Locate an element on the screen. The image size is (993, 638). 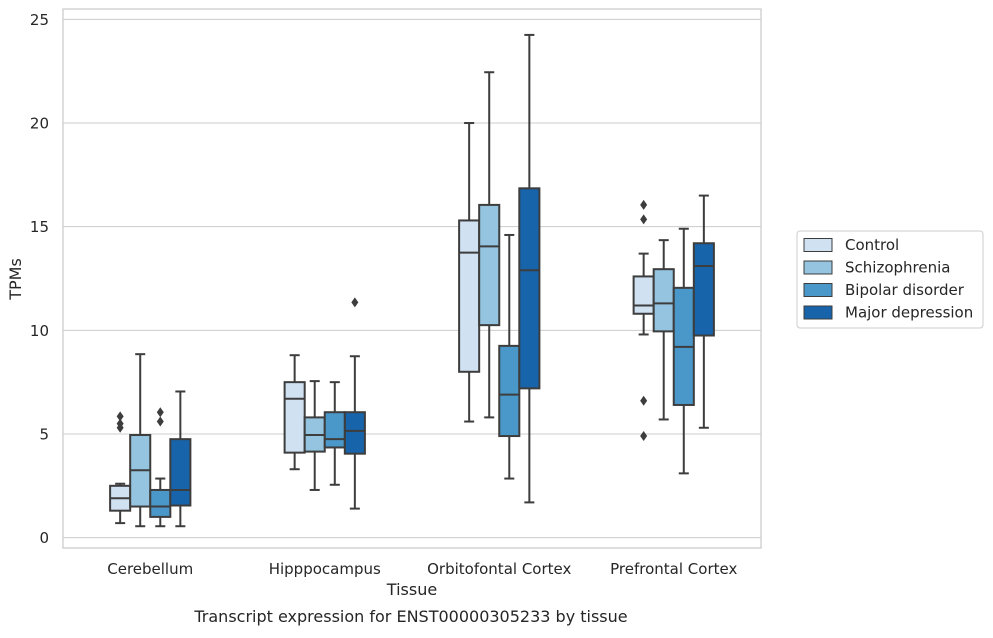
y-tick-label: 0 is located at coordinates (44, 538).